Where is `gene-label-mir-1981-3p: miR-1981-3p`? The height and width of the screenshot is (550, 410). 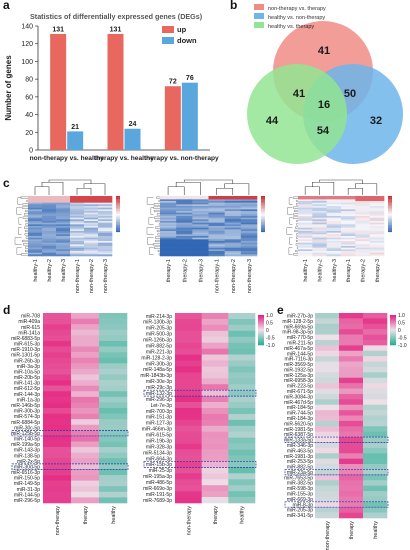 gene-label-mir-1981-3p: miR-1981-3p is located at coordinates (298, 457).